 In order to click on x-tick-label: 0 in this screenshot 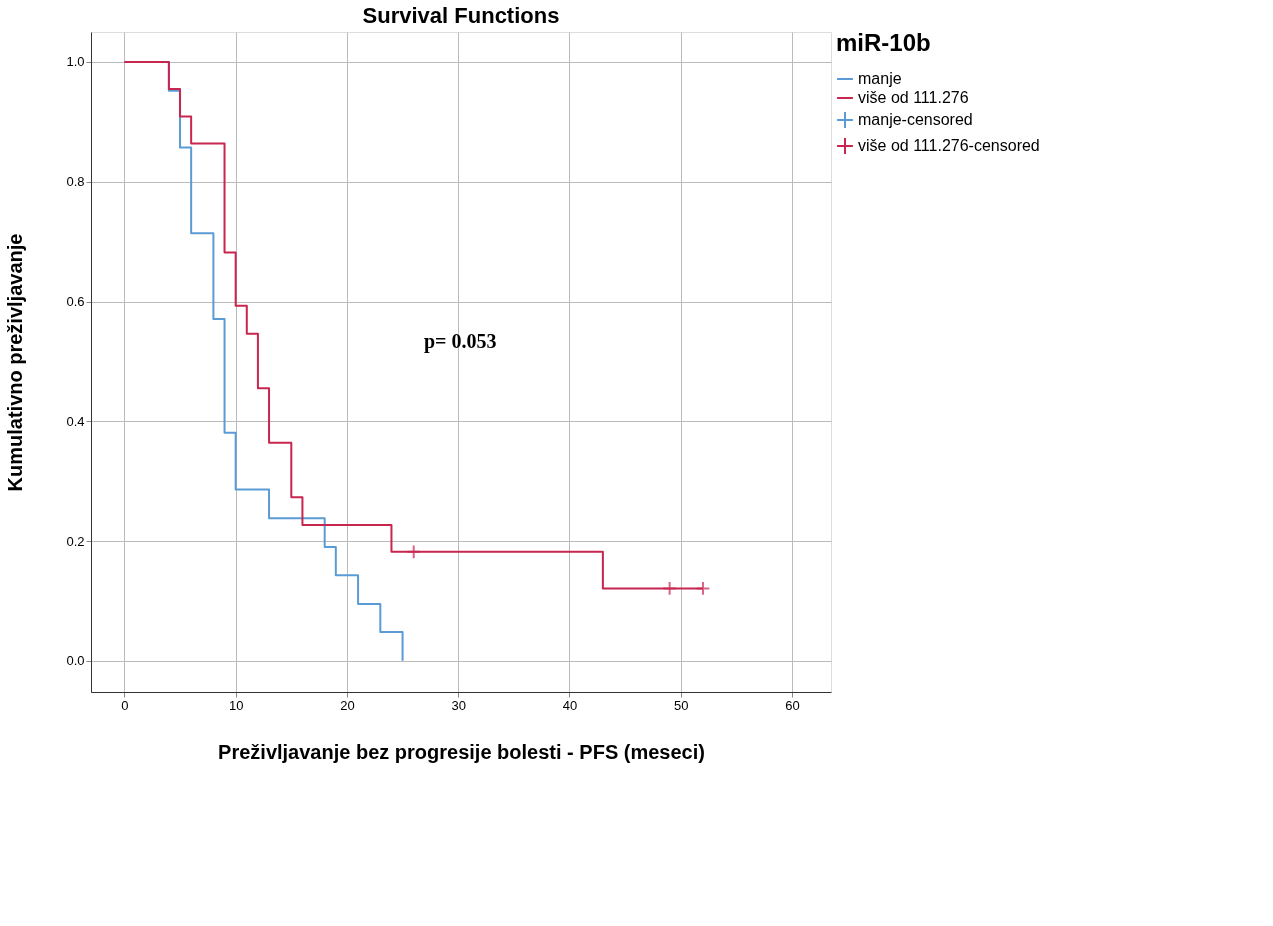, I will do `click(125, 705)`.